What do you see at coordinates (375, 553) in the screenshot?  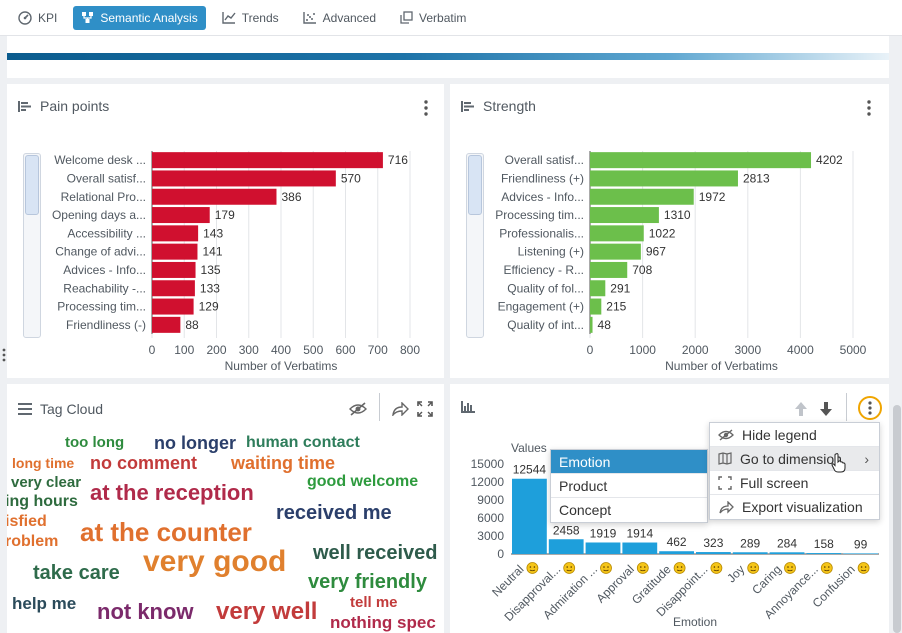 I see `tag-well-received: well received` at bounding box center [375, 553].